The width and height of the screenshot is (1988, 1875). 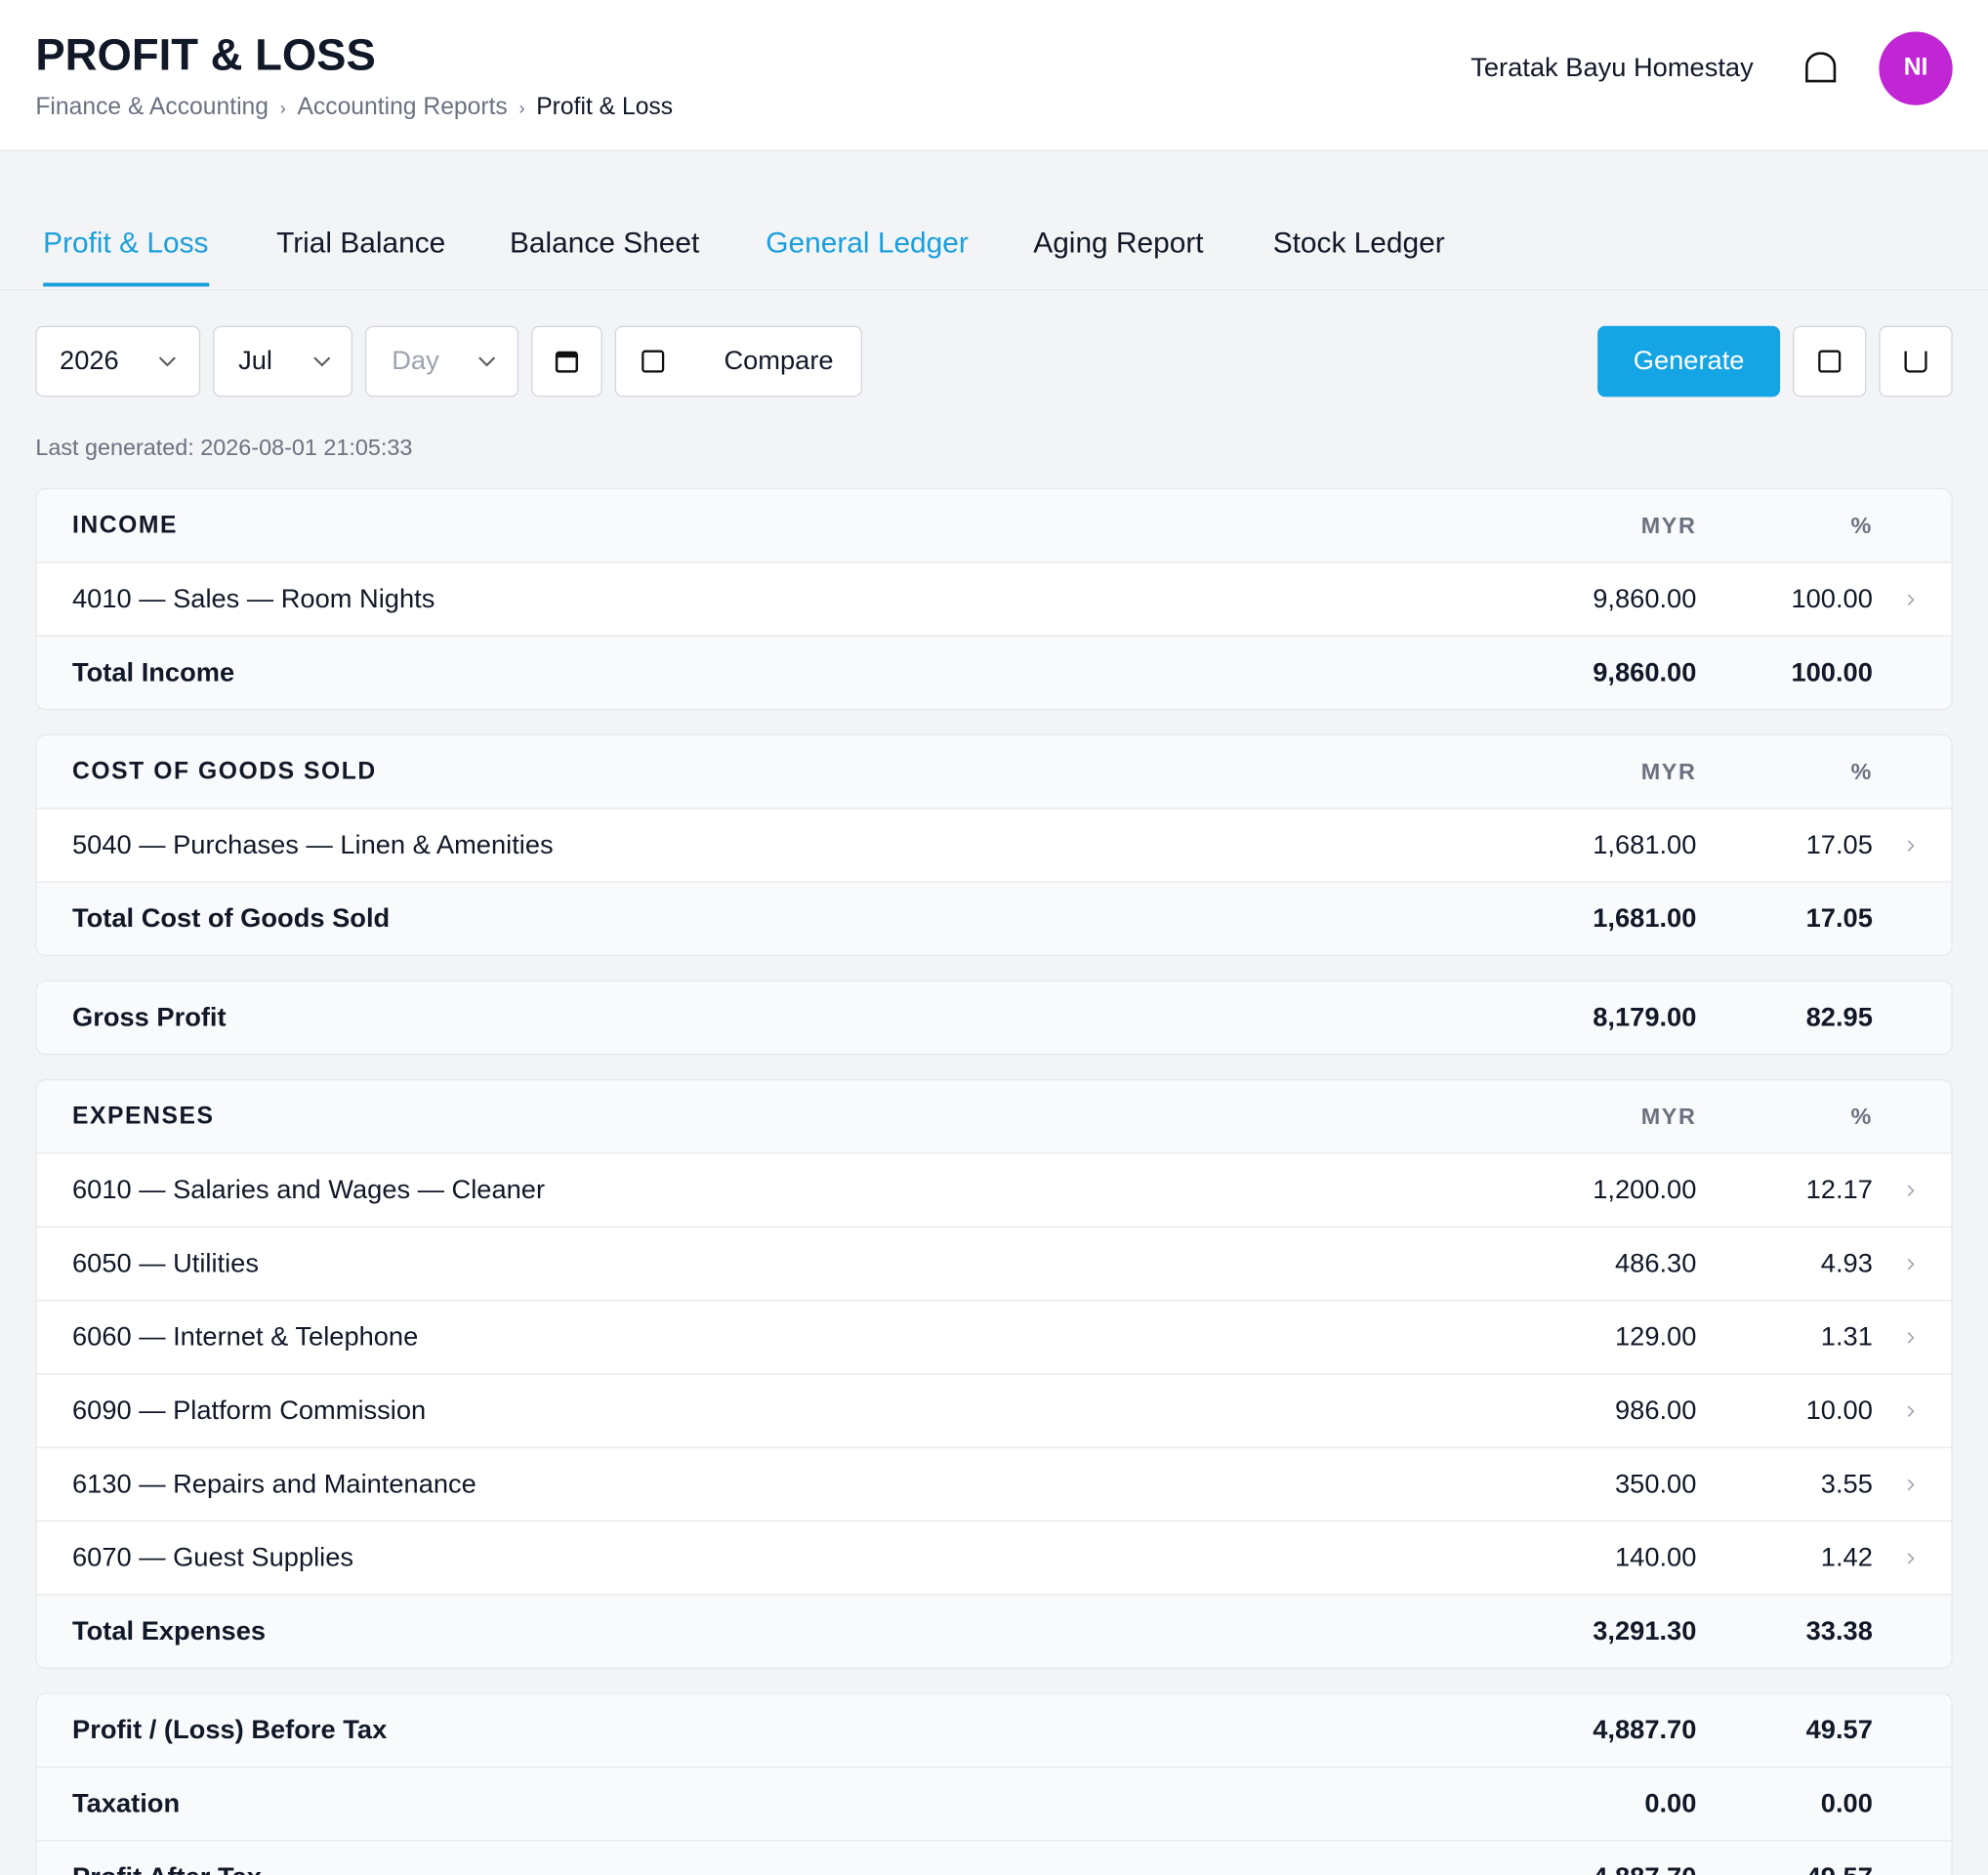 I want to click on row-amount: 486.30, so click(x=1655, y=1263).